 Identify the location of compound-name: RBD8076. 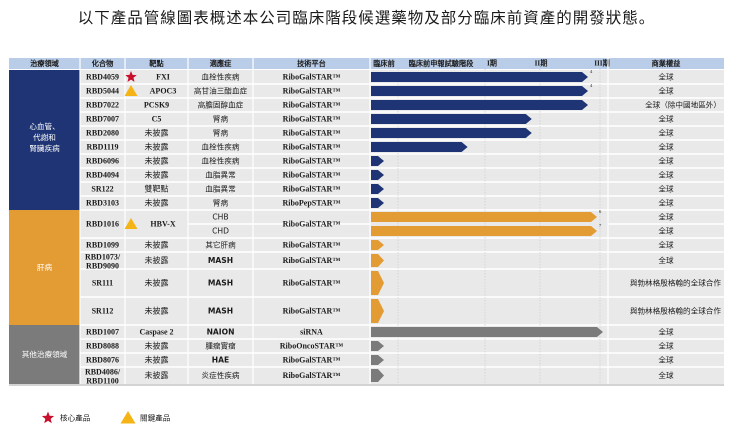
(102, 360).